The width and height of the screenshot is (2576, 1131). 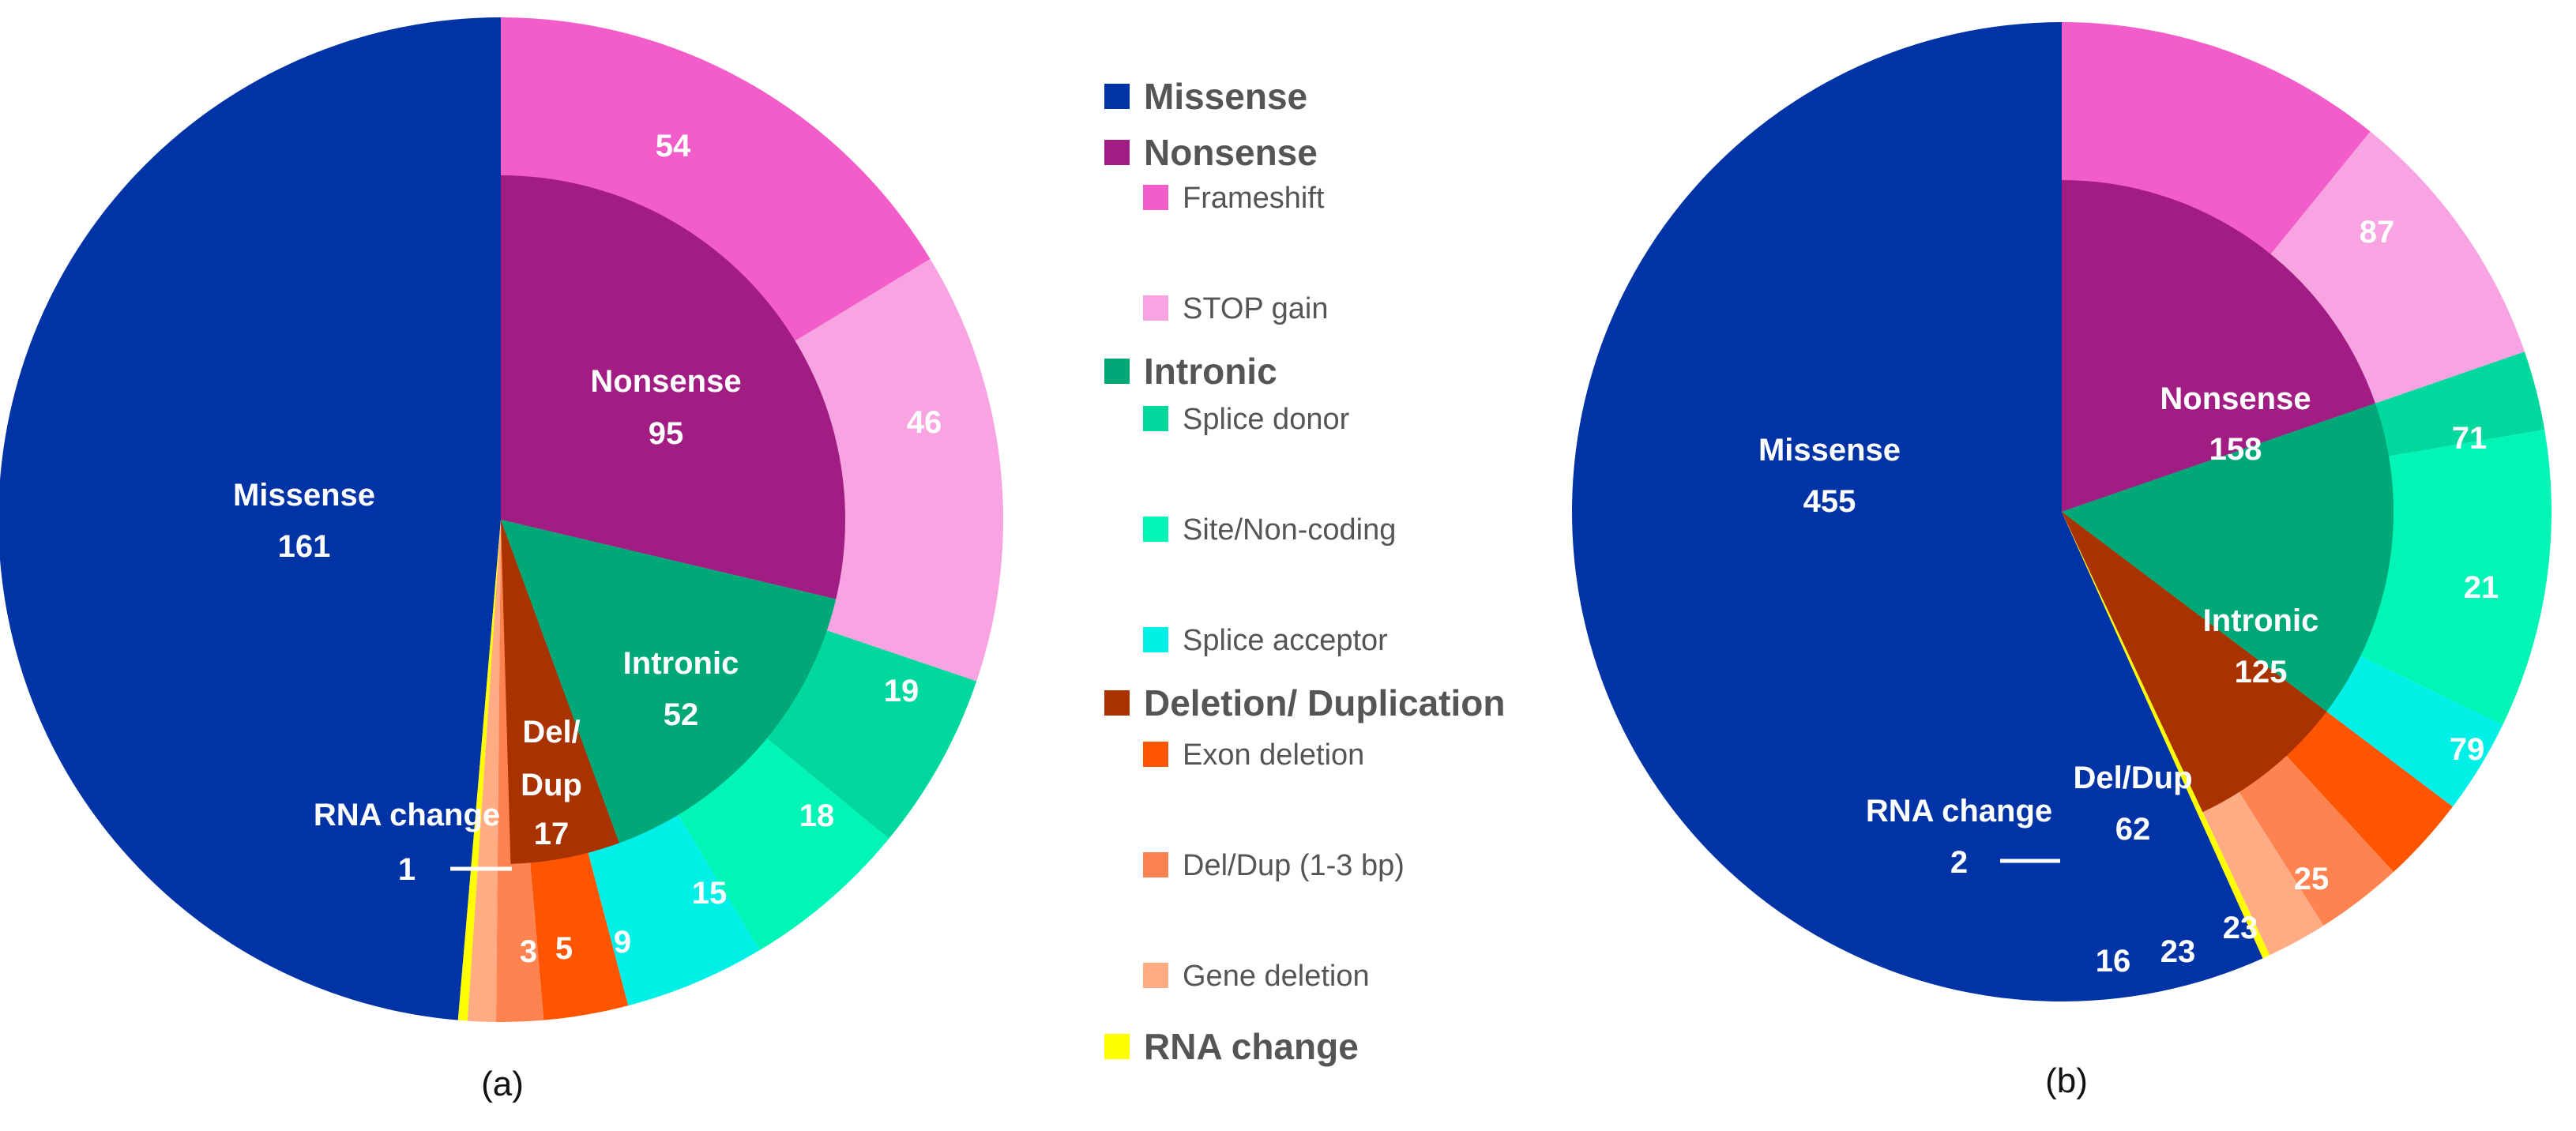 I want to click on legend-swatch-missense, so click(x=1117, y=96).